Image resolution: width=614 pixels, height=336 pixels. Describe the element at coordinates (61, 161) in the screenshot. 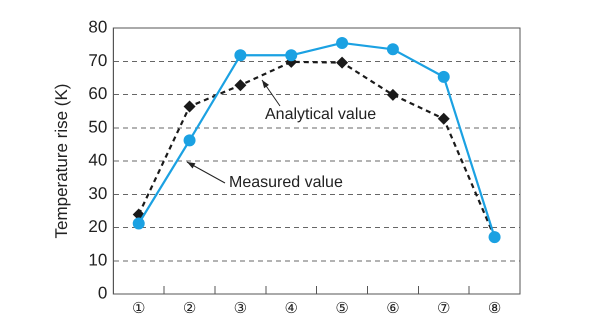

I see `y-axis-title: Temperature rise (K)` at that location.